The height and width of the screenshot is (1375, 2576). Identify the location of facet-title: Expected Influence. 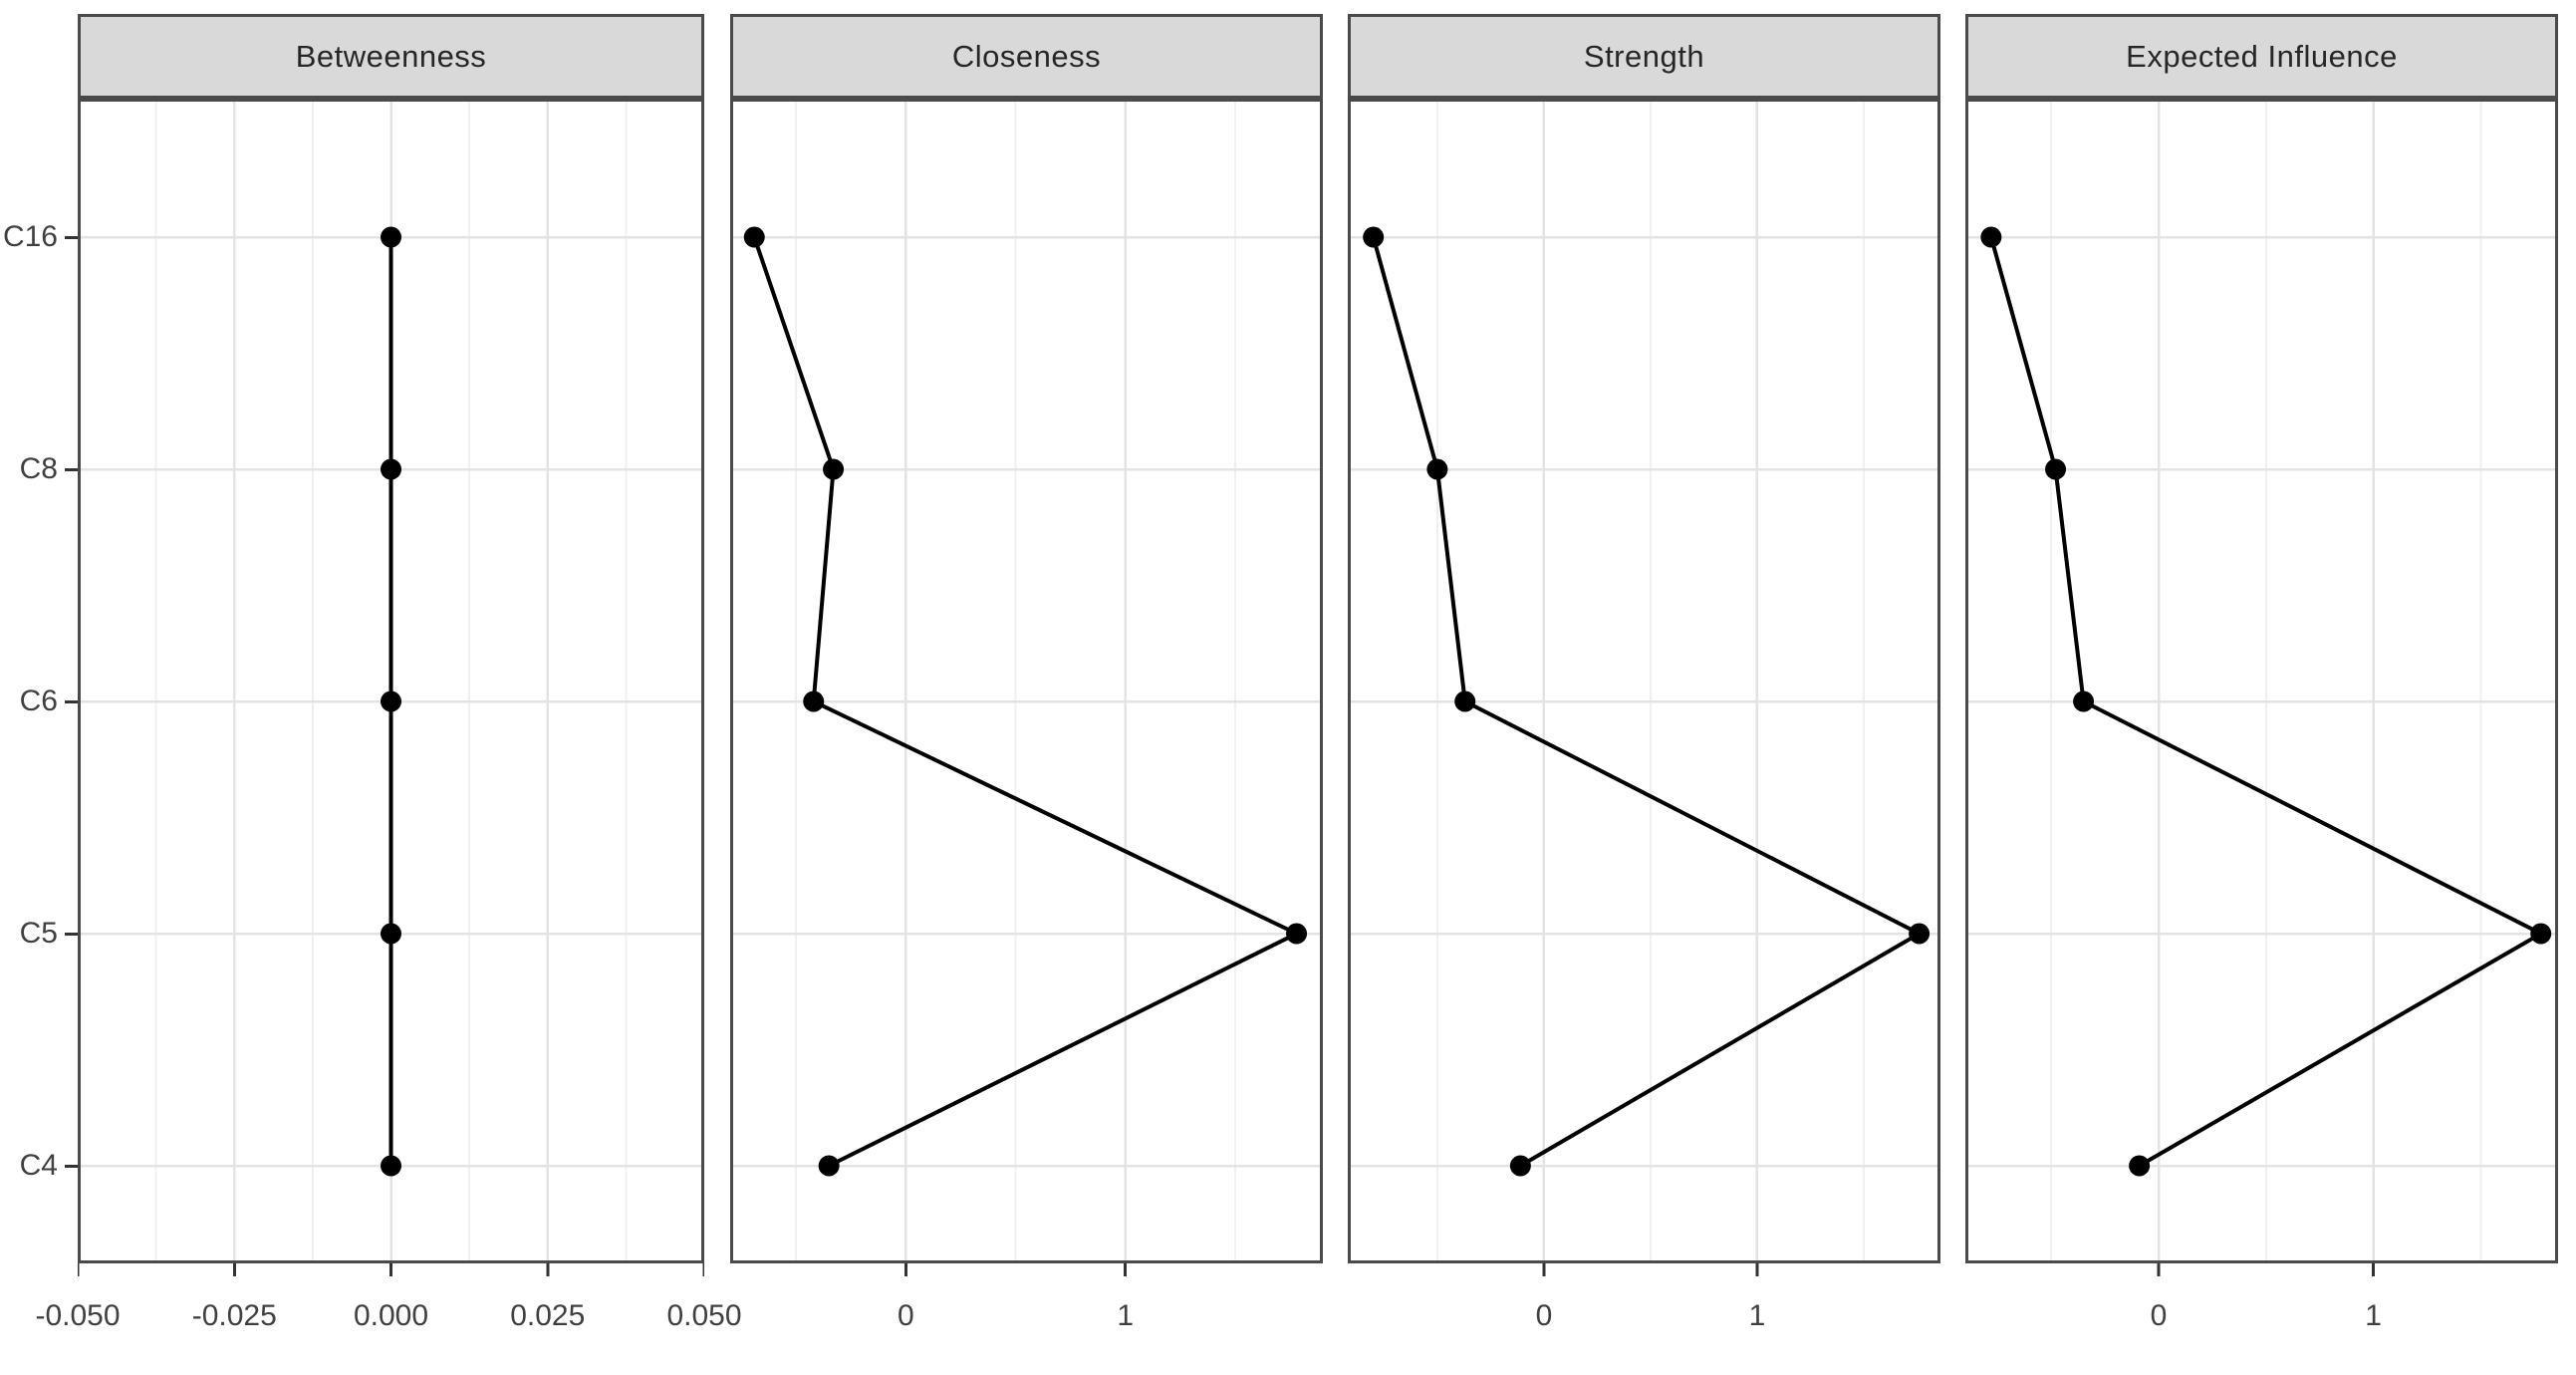
(2262, 56).